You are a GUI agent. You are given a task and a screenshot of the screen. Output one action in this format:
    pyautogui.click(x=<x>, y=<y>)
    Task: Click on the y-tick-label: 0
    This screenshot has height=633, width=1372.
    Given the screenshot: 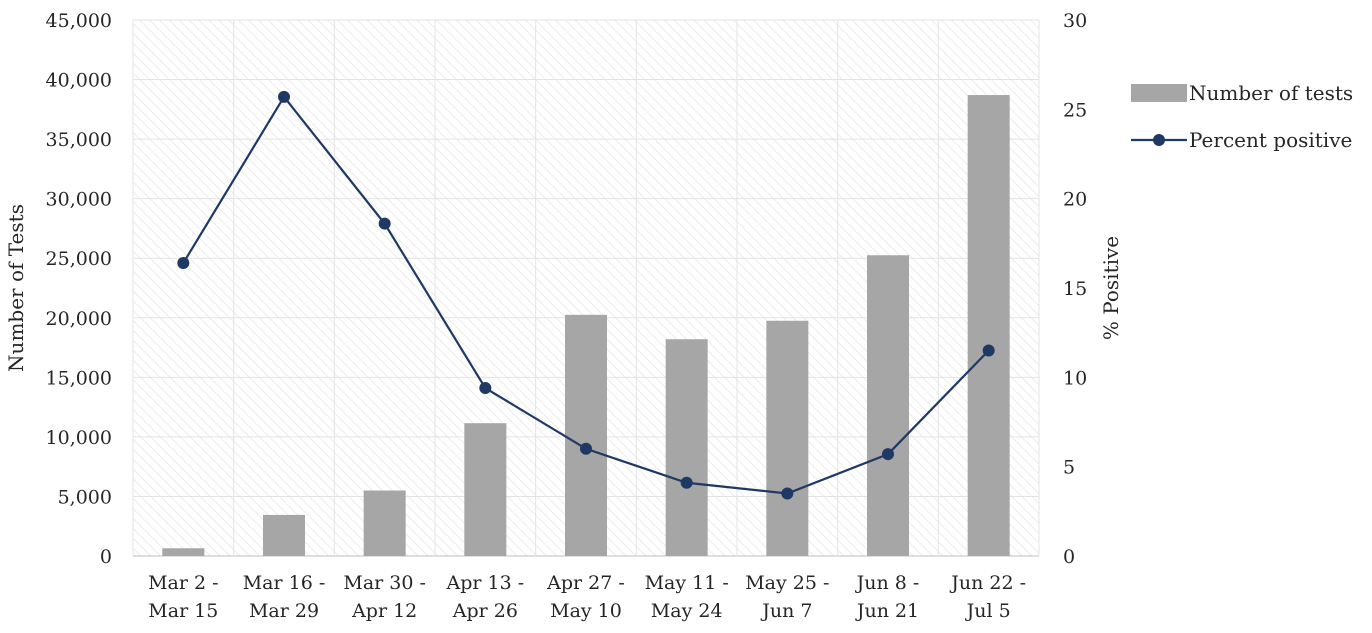 What is the action you would take?
    pyautogui.click(x=106, y=557)
    